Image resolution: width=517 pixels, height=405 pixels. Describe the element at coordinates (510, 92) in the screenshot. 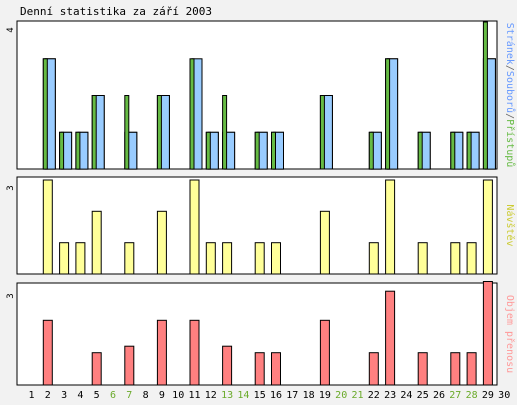

I see `legend-entry: Souborů` at that location.